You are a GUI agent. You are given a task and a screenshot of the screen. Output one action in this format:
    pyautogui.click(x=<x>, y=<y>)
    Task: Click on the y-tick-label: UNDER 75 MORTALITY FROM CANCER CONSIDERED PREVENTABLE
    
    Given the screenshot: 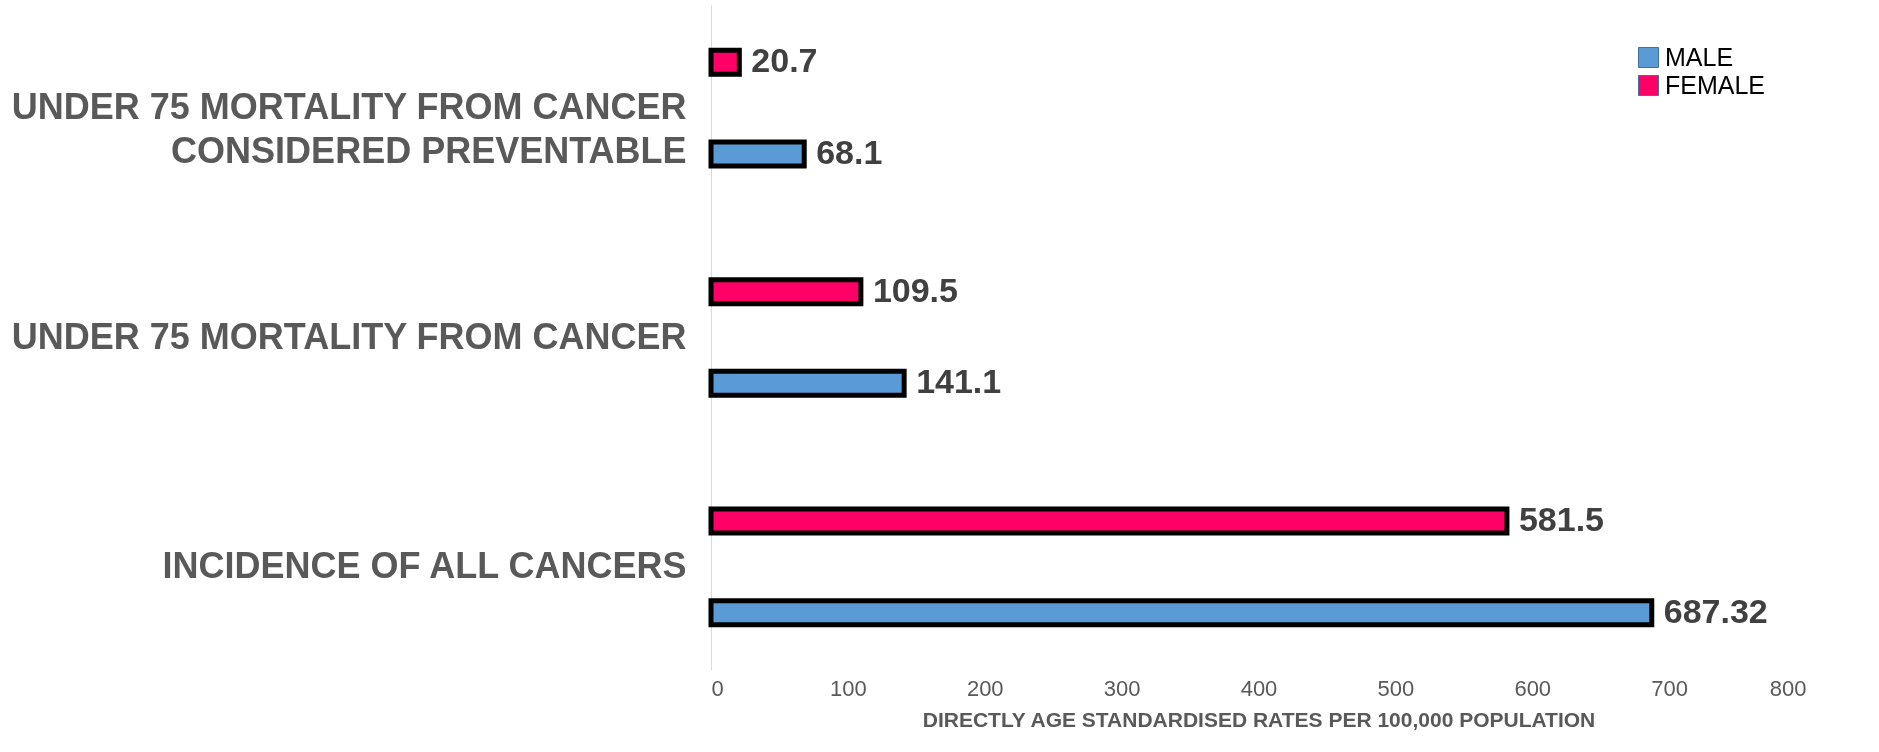 What is the action you would take?
    pyautogui.click(x=349, y=129)
    